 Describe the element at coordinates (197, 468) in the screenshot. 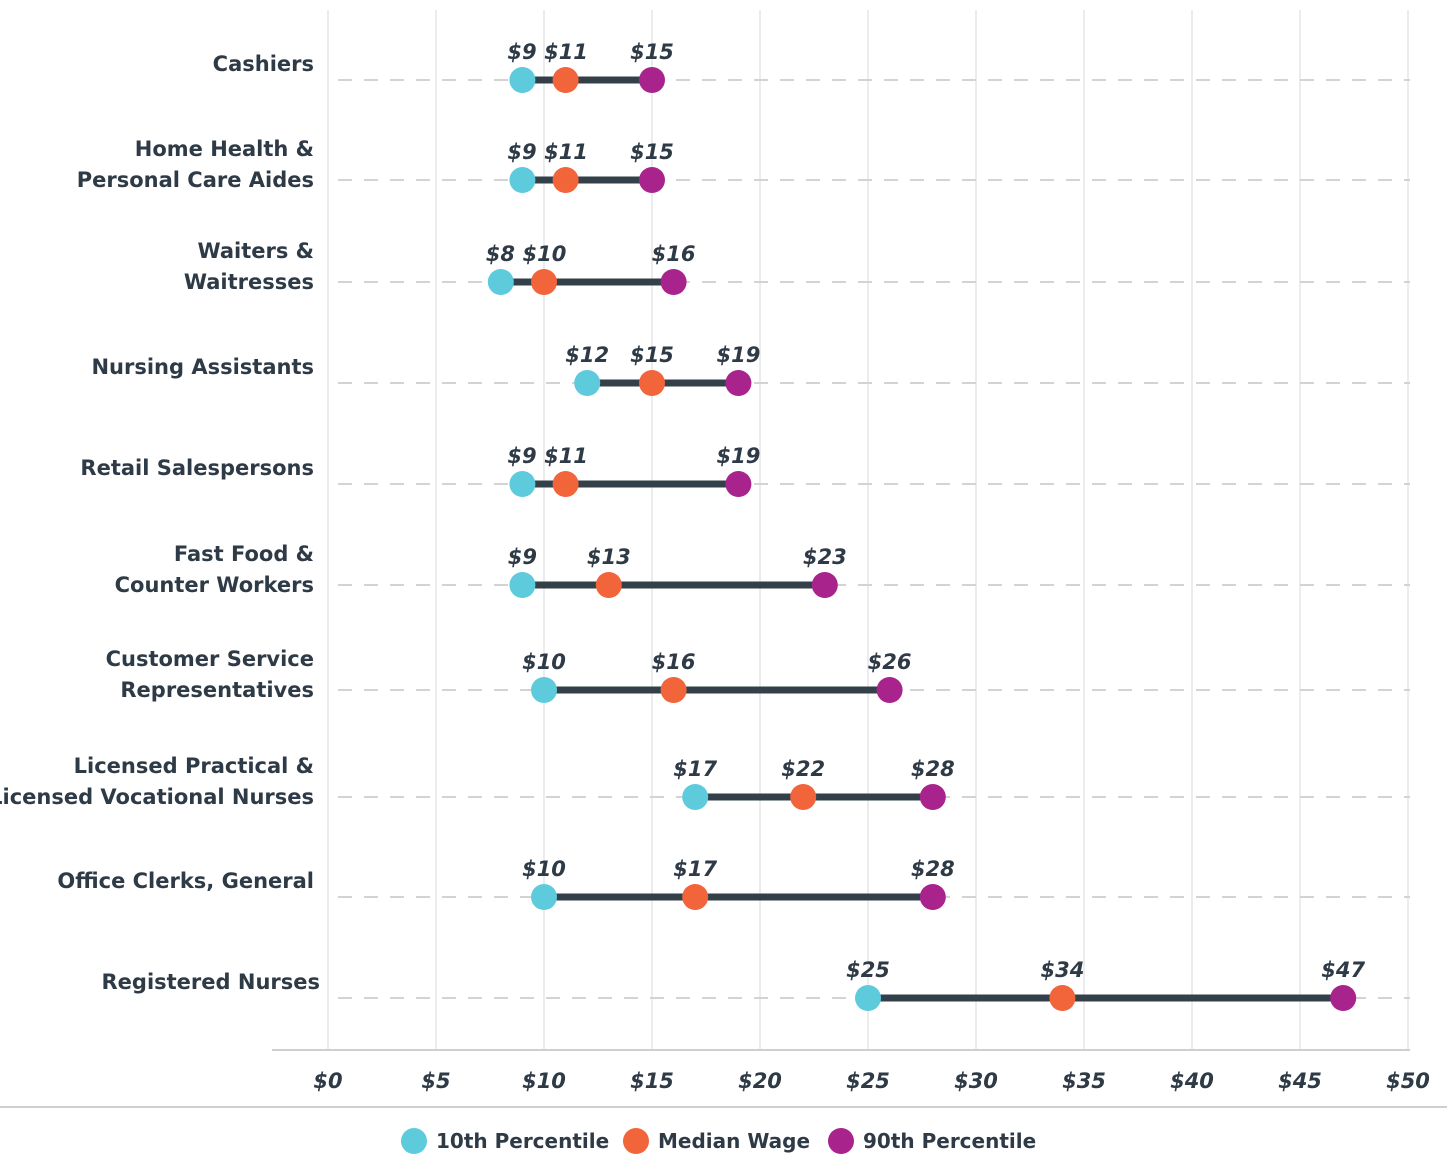

I see `category-label: Retail Salespersons` at that location.